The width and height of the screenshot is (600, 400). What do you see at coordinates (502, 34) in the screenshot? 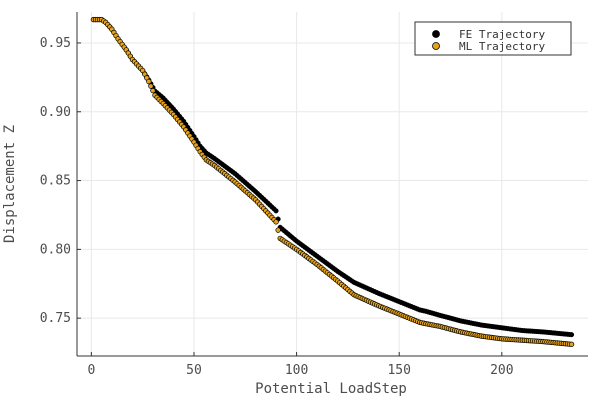
I see `legend-label-fe: FE Trajectory` at bounding box center [502, 34].